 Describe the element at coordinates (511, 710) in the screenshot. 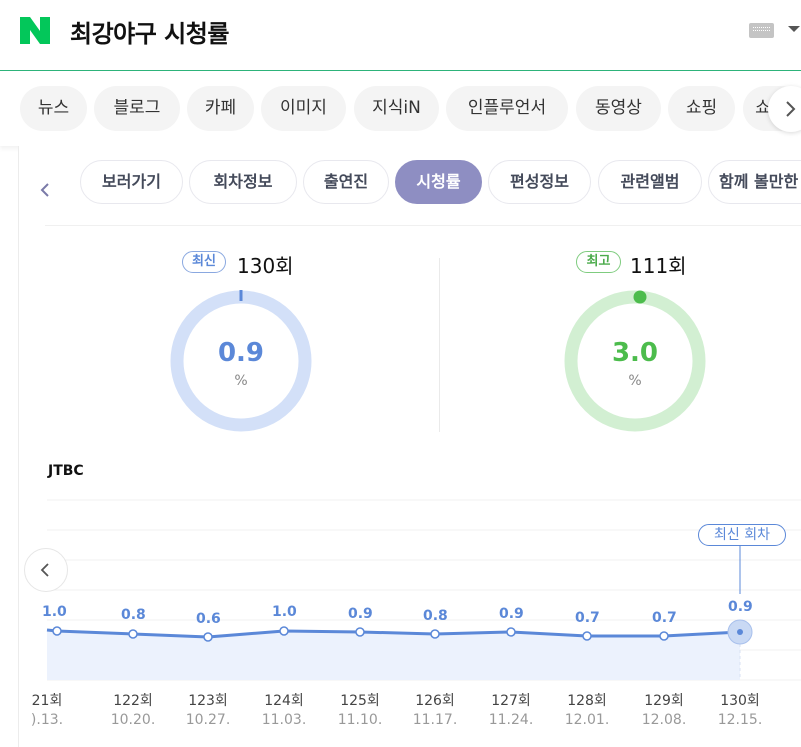

I see `x-axis-label: 127회 11.24.` at that location.